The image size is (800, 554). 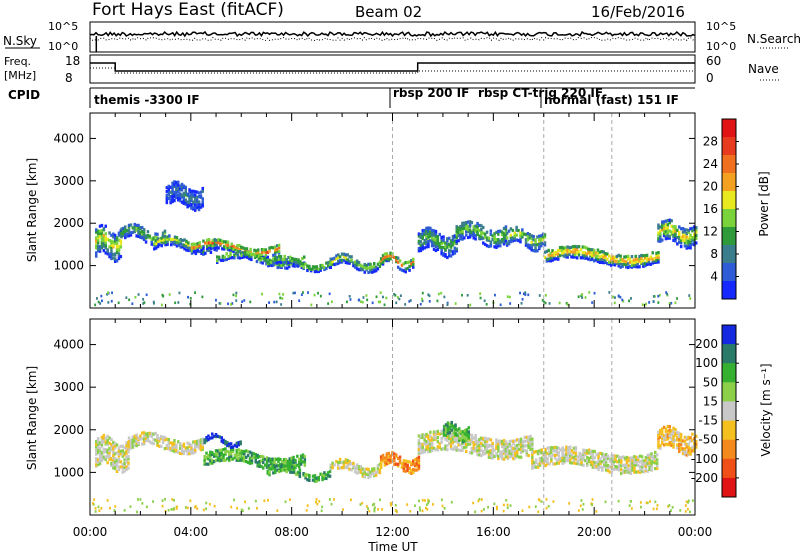 I want to click on nave-trace, so click(x=392, y=70).